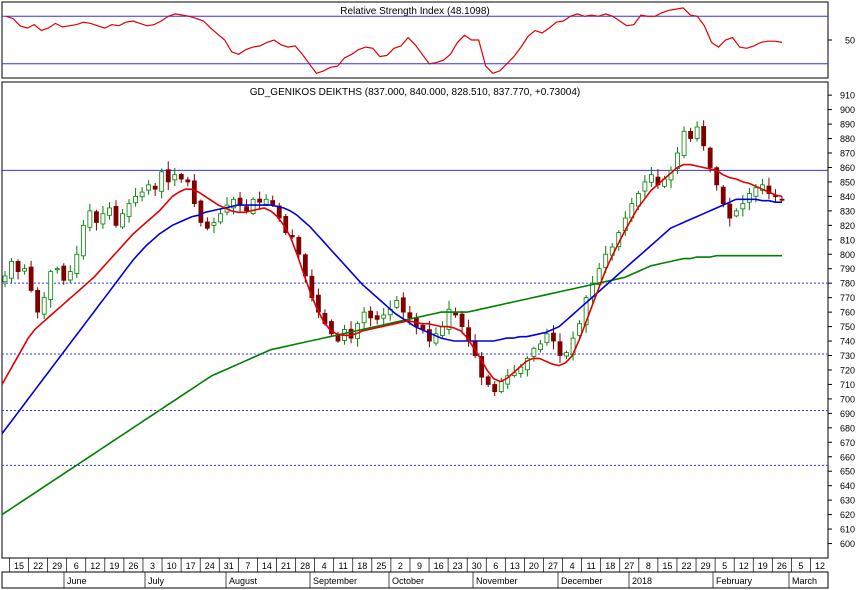 This screenshot has height=590, width=857. I want to click on price-tick-label-7: 670, so click(847, 443).